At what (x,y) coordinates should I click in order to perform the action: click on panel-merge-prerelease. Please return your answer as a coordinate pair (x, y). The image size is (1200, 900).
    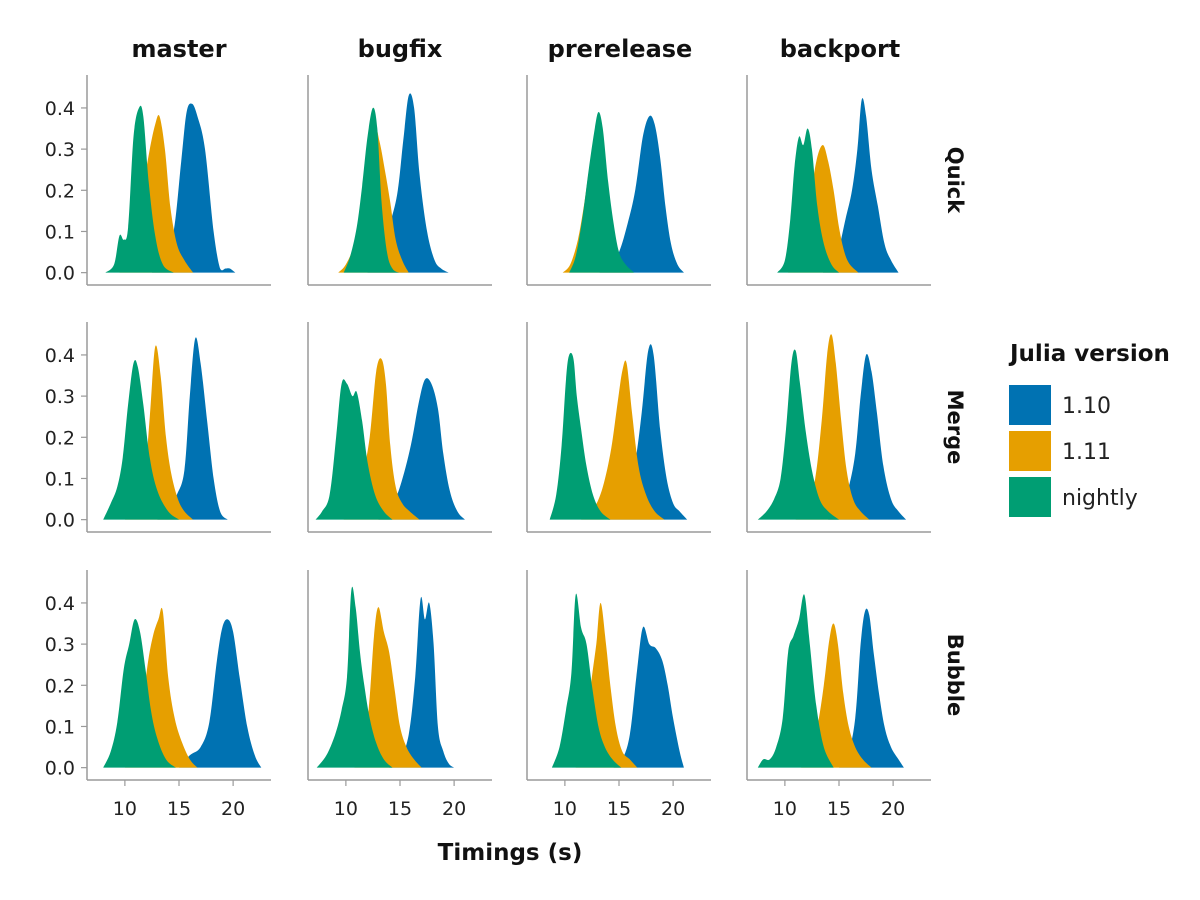
    Looking at the image, I should click on (618, 427).